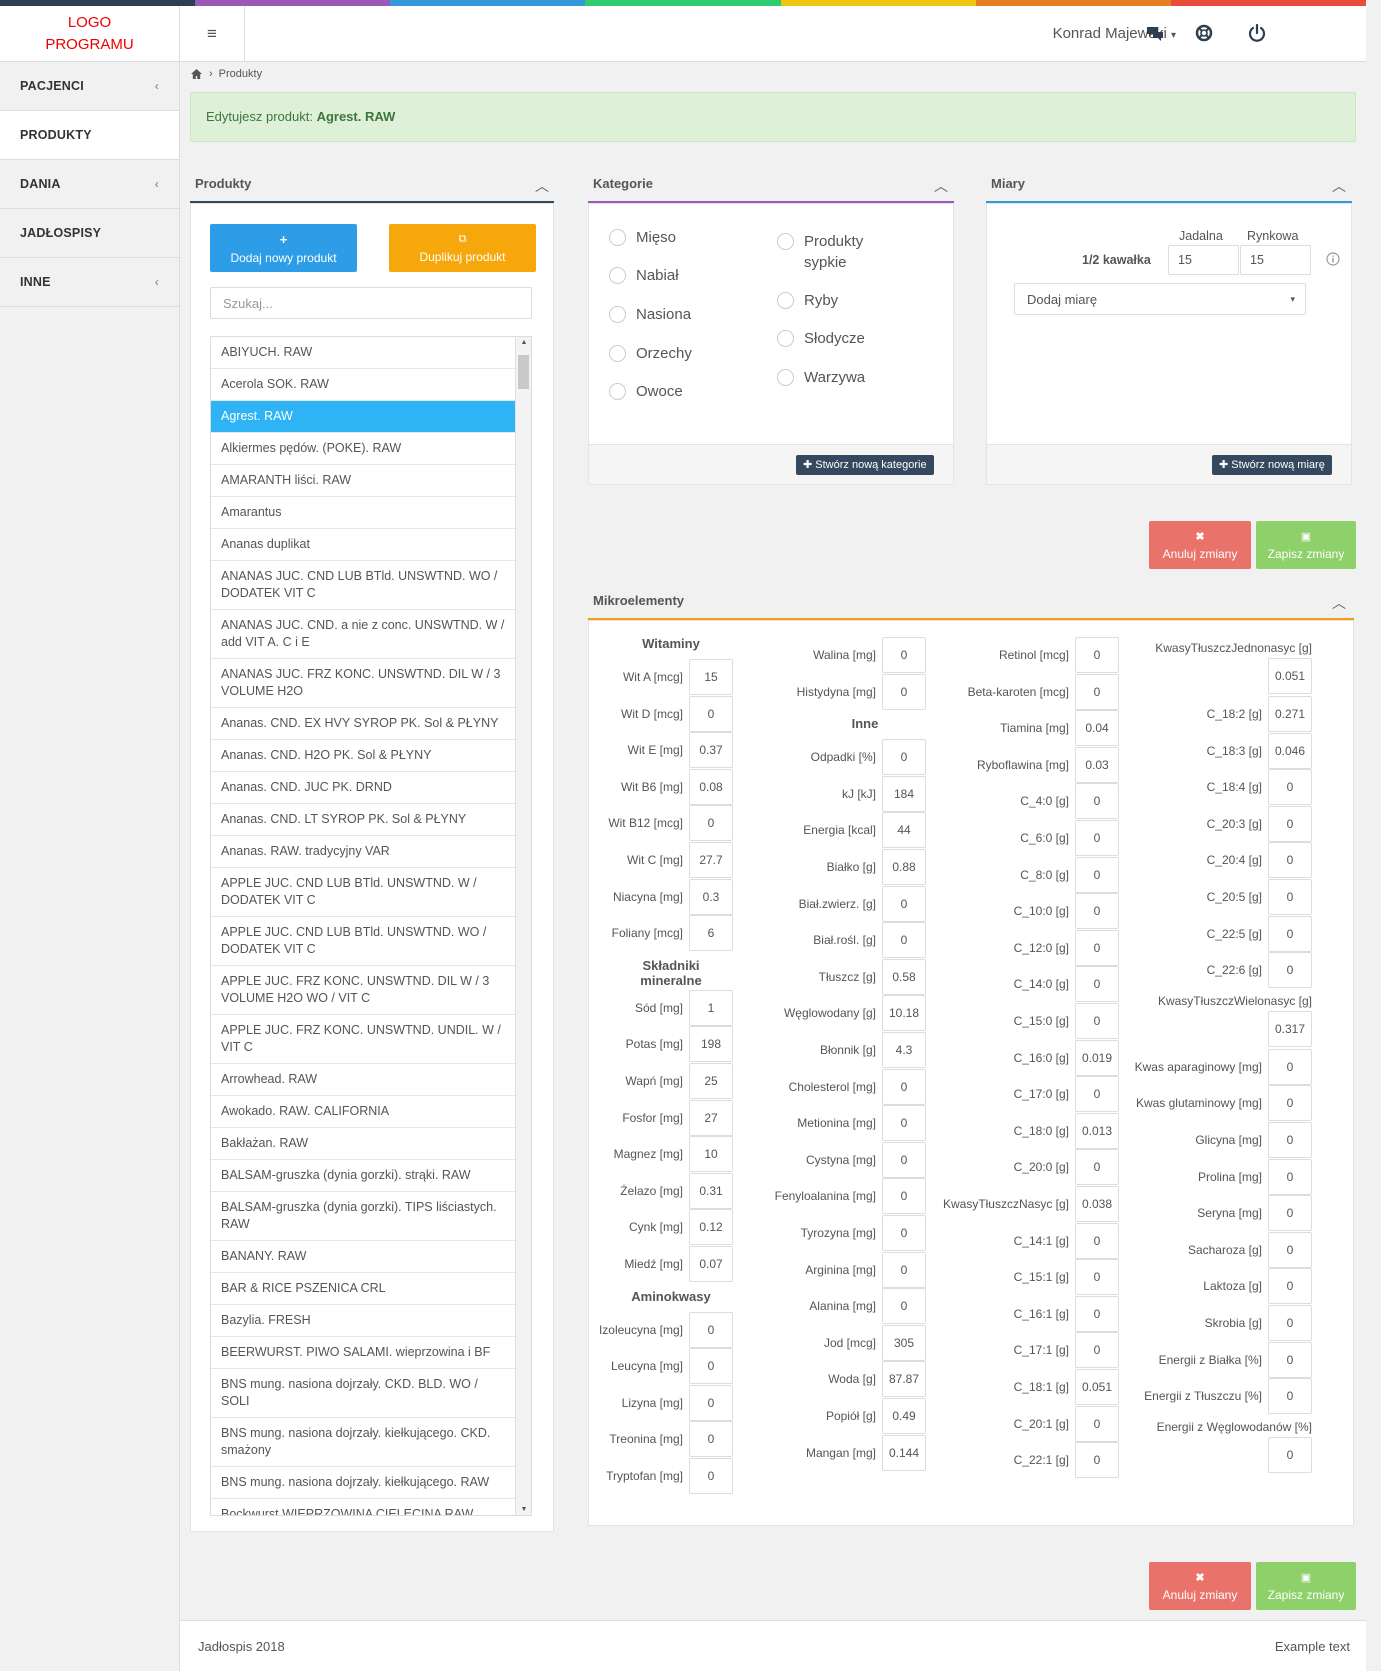 The height and width of the screenshot is (1671, 1381). I want to click on list-item: BANANY. RAW, so click(363, 1257).